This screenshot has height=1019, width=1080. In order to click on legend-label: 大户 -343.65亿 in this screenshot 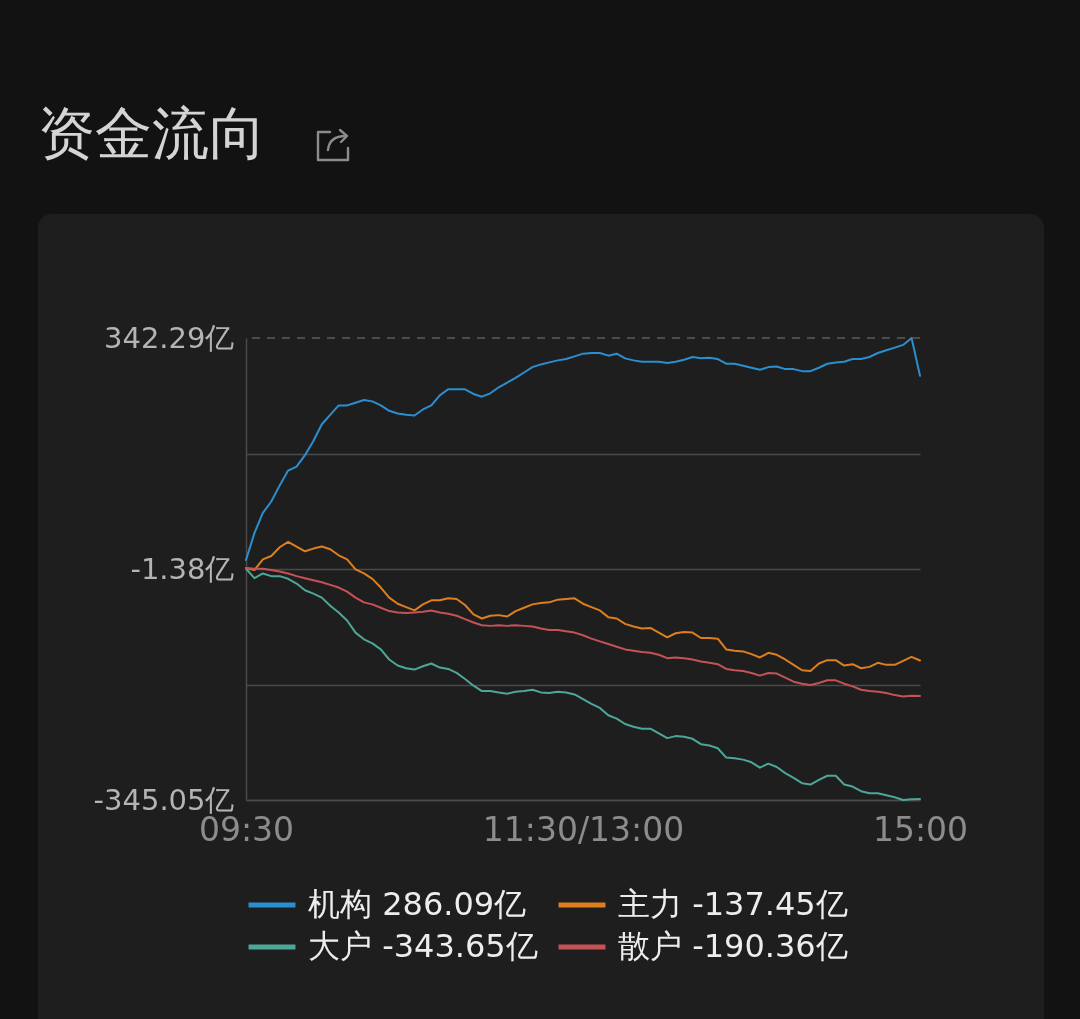, I will do `click(423, 946)`.